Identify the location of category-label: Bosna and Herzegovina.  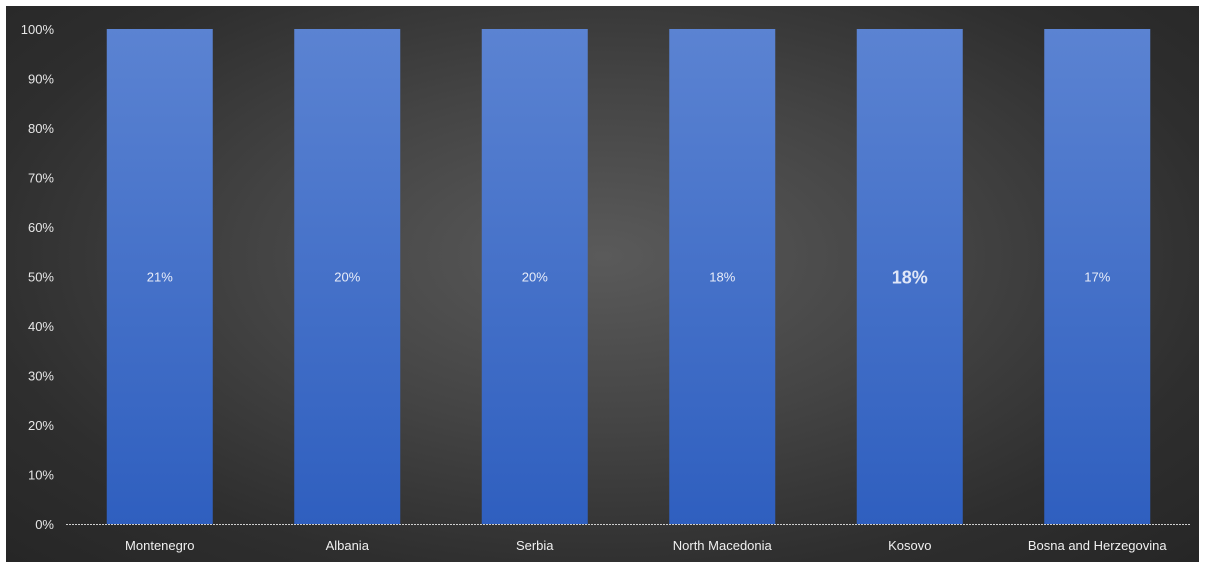
(1098, 545).